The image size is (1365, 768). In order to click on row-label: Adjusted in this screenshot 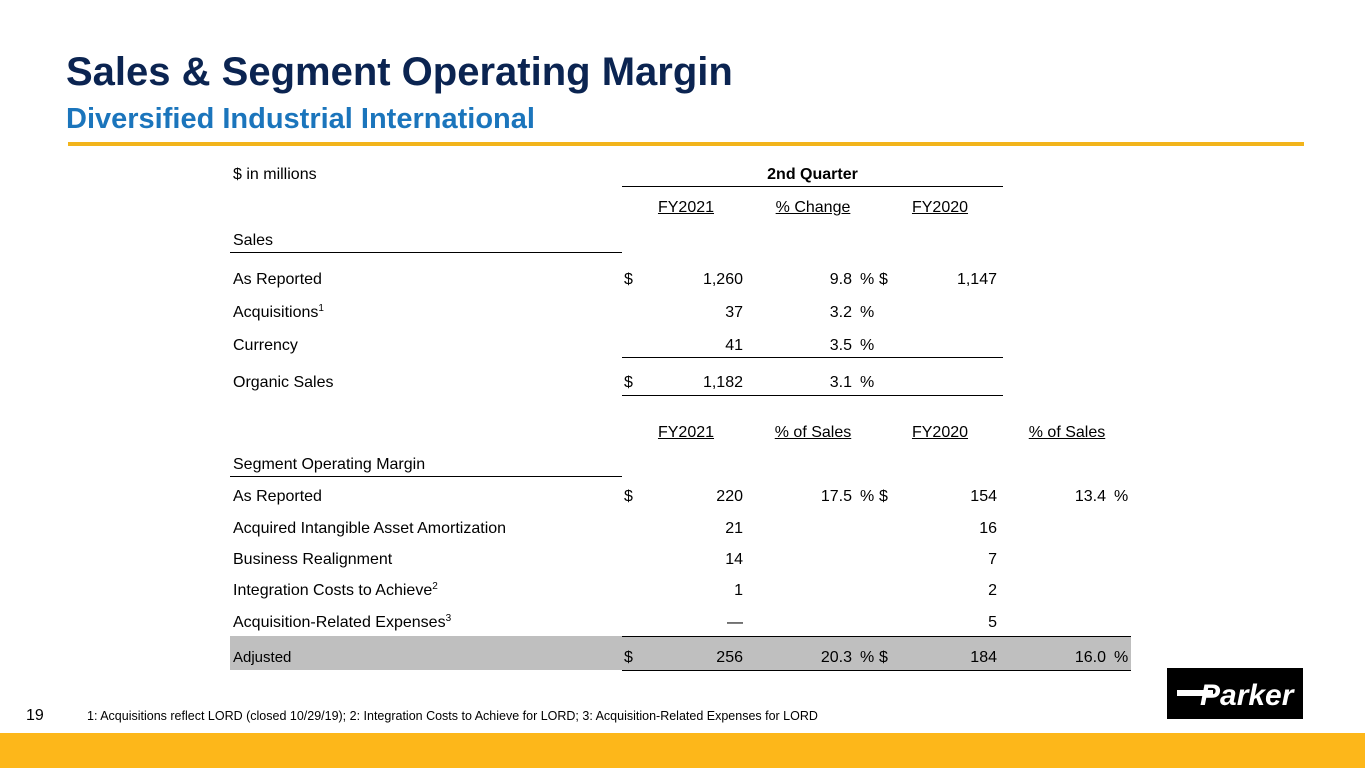, I will do `click(262, 657)`.